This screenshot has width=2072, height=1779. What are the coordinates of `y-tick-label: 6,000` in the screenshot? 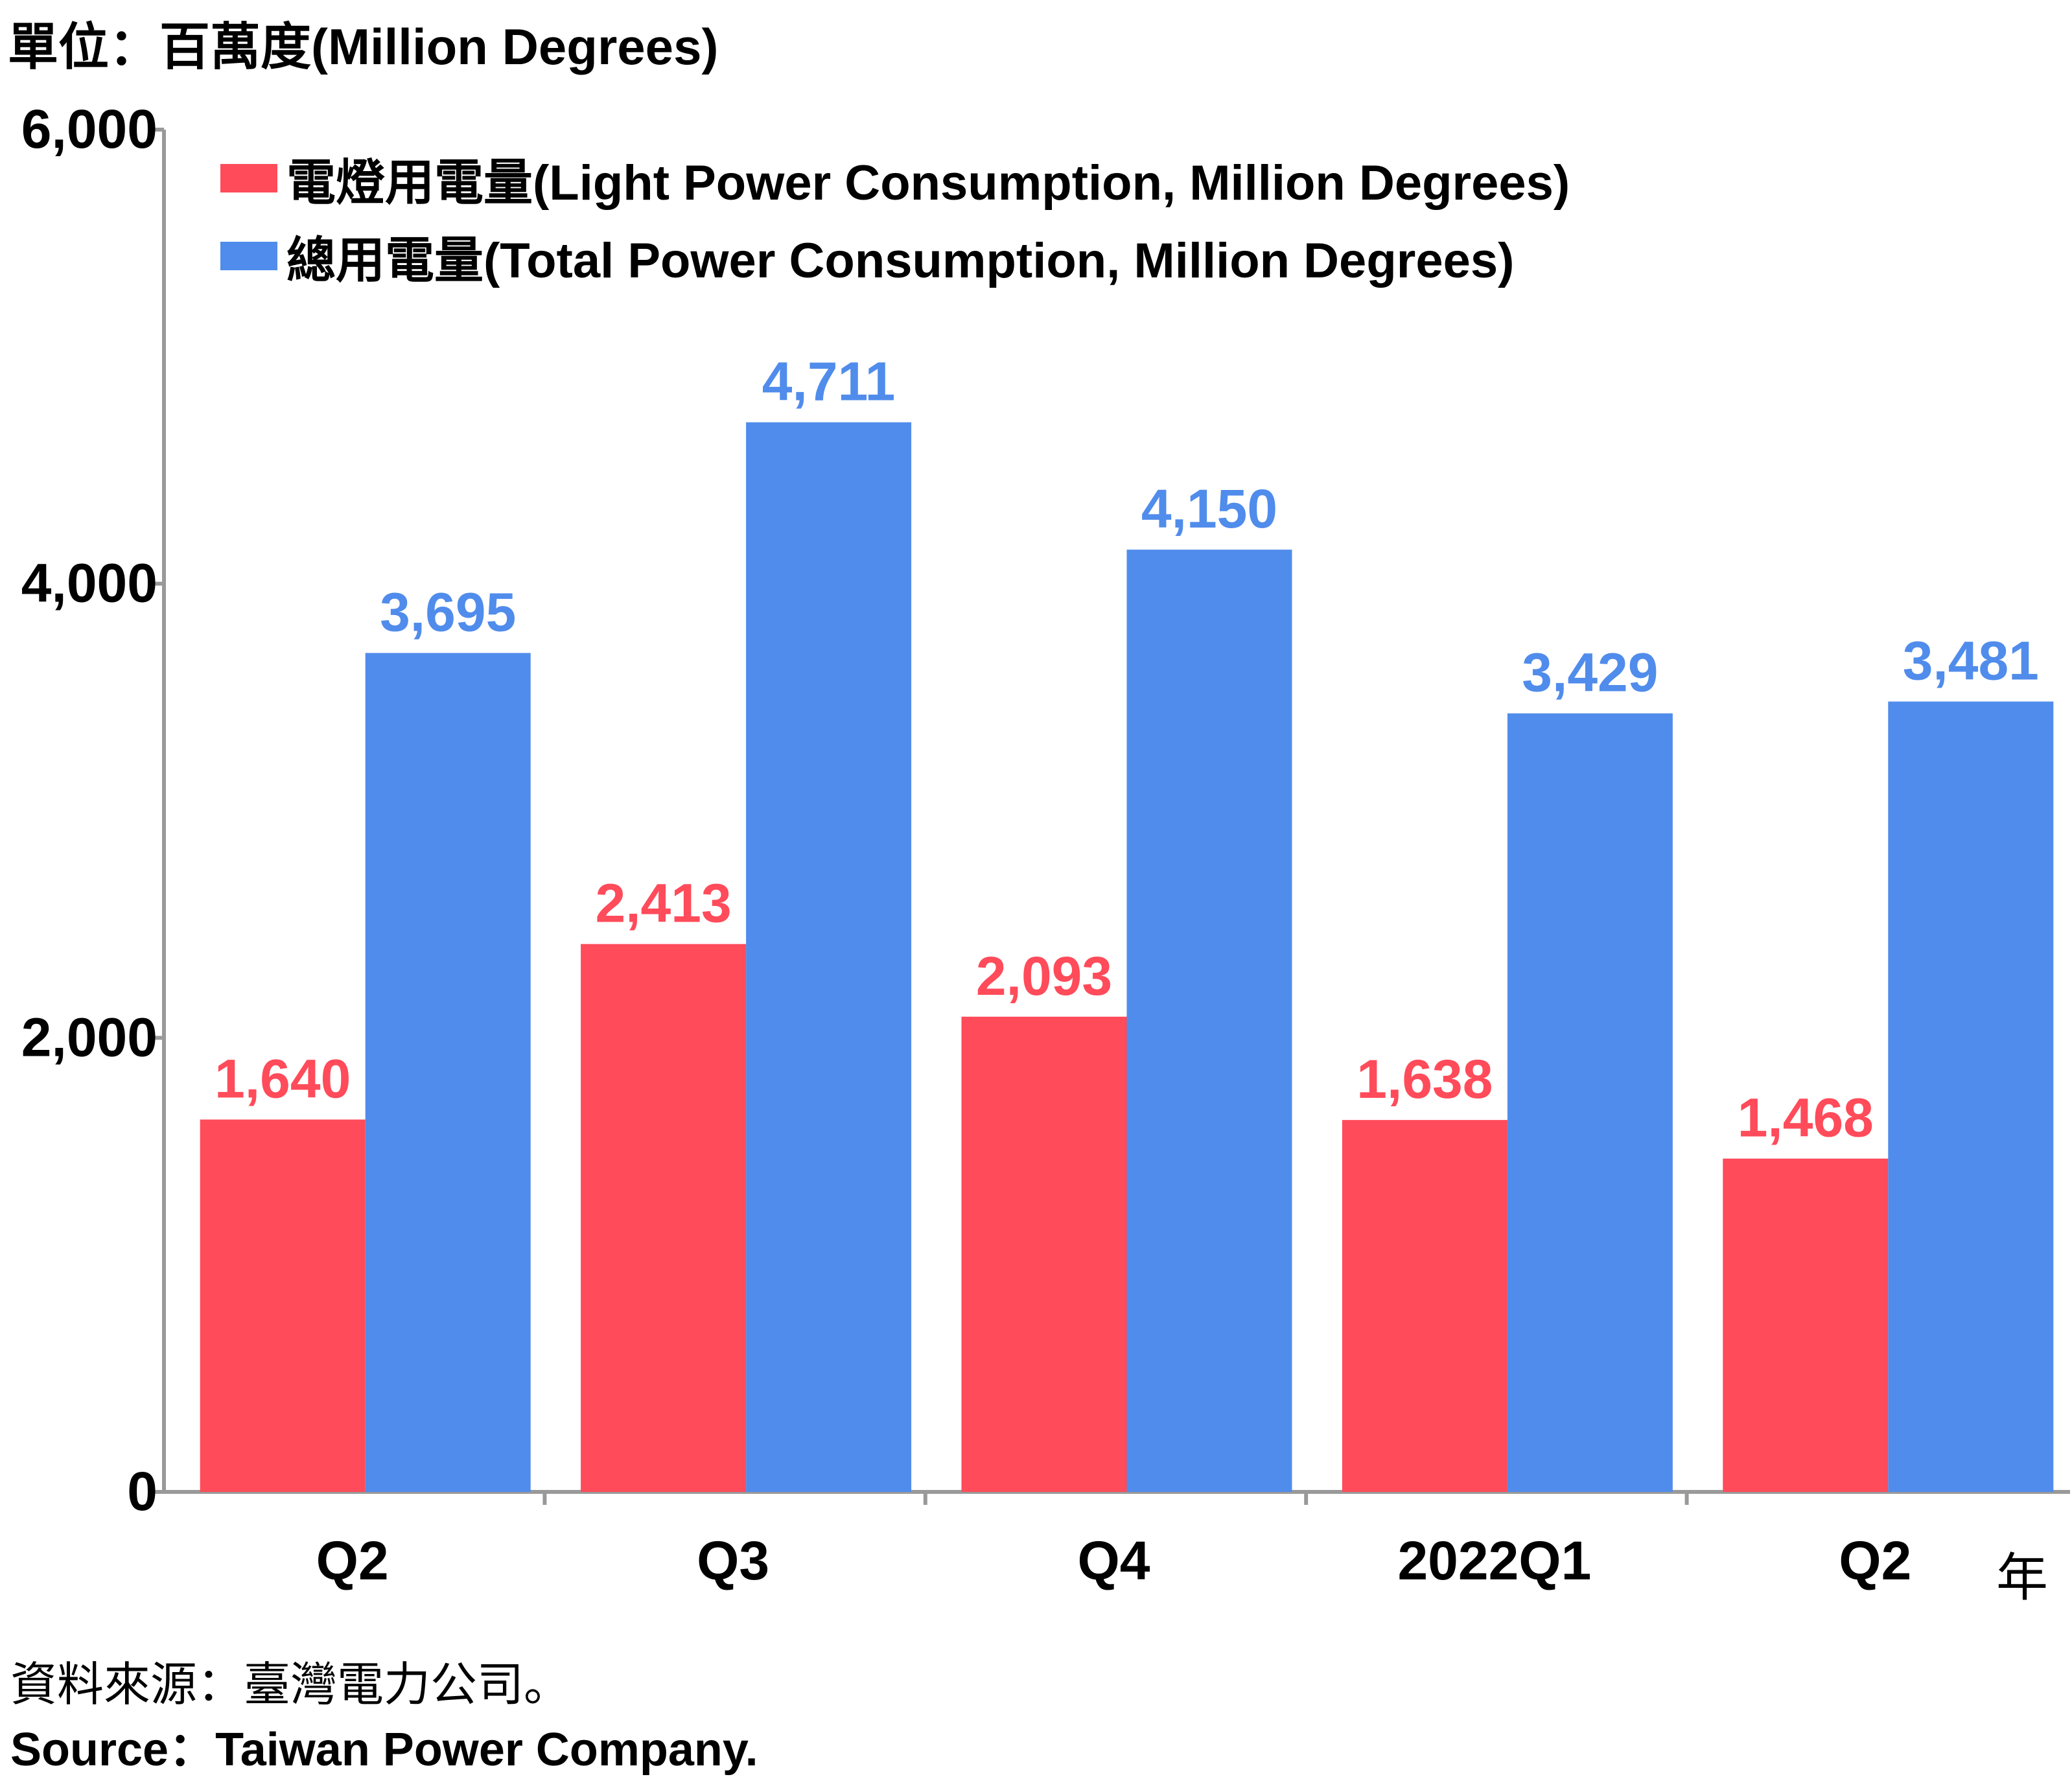 It's located at (89, 129).